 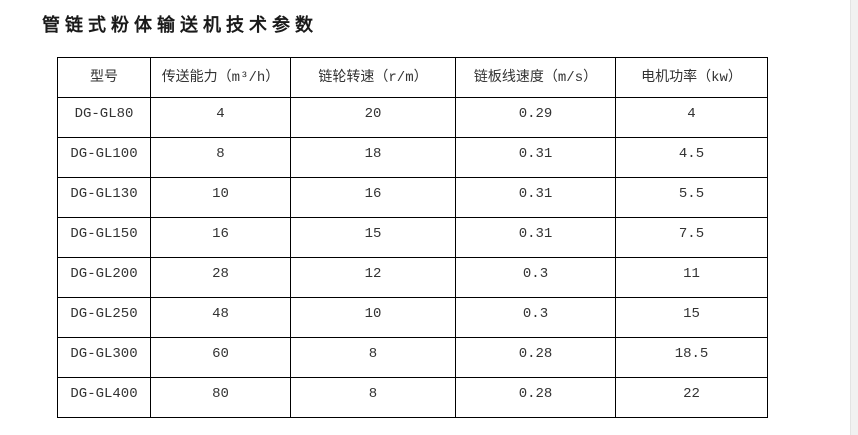 What do you see at coordinates (691, 157) in the screenshot?
I see `table-cell: 4.5` at bounding box center [691, 157].